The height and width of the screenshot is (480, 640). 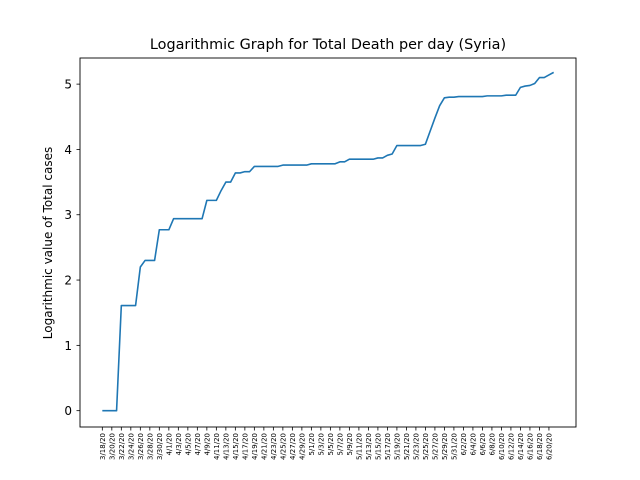 What do you see at coordinates (397, 446) in the screenshot?
I see `x-tick-label: 5/19/20` at bounding box center [397, 446].